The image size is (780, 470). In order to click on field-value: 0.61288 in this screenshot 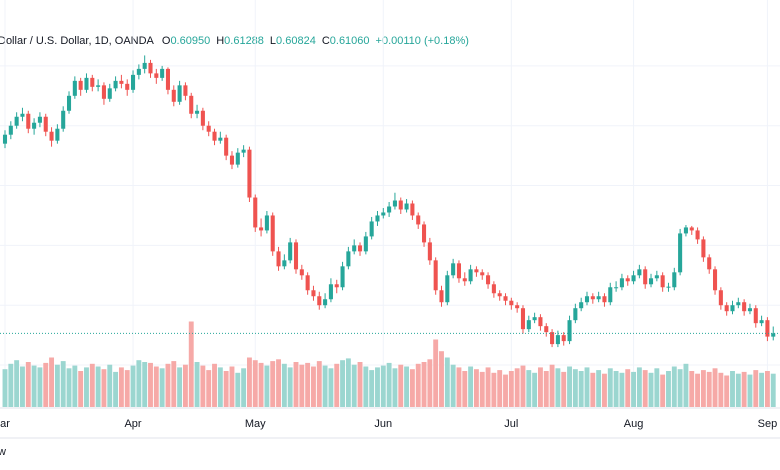, I will do `click(244, 41)`.